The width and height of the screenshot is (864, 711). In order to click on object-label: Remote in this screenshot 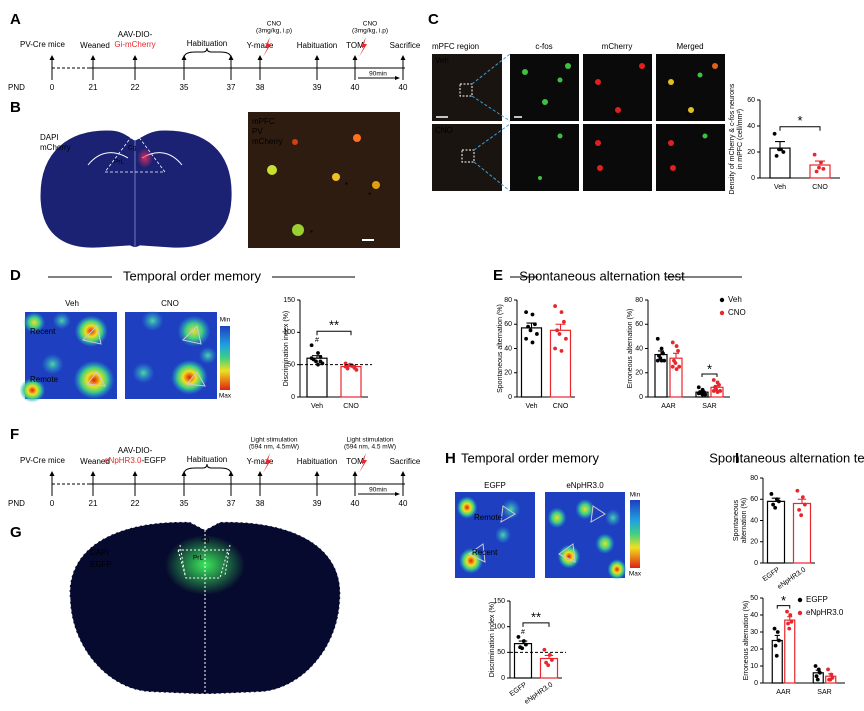, I will do `click(488, 517)`.